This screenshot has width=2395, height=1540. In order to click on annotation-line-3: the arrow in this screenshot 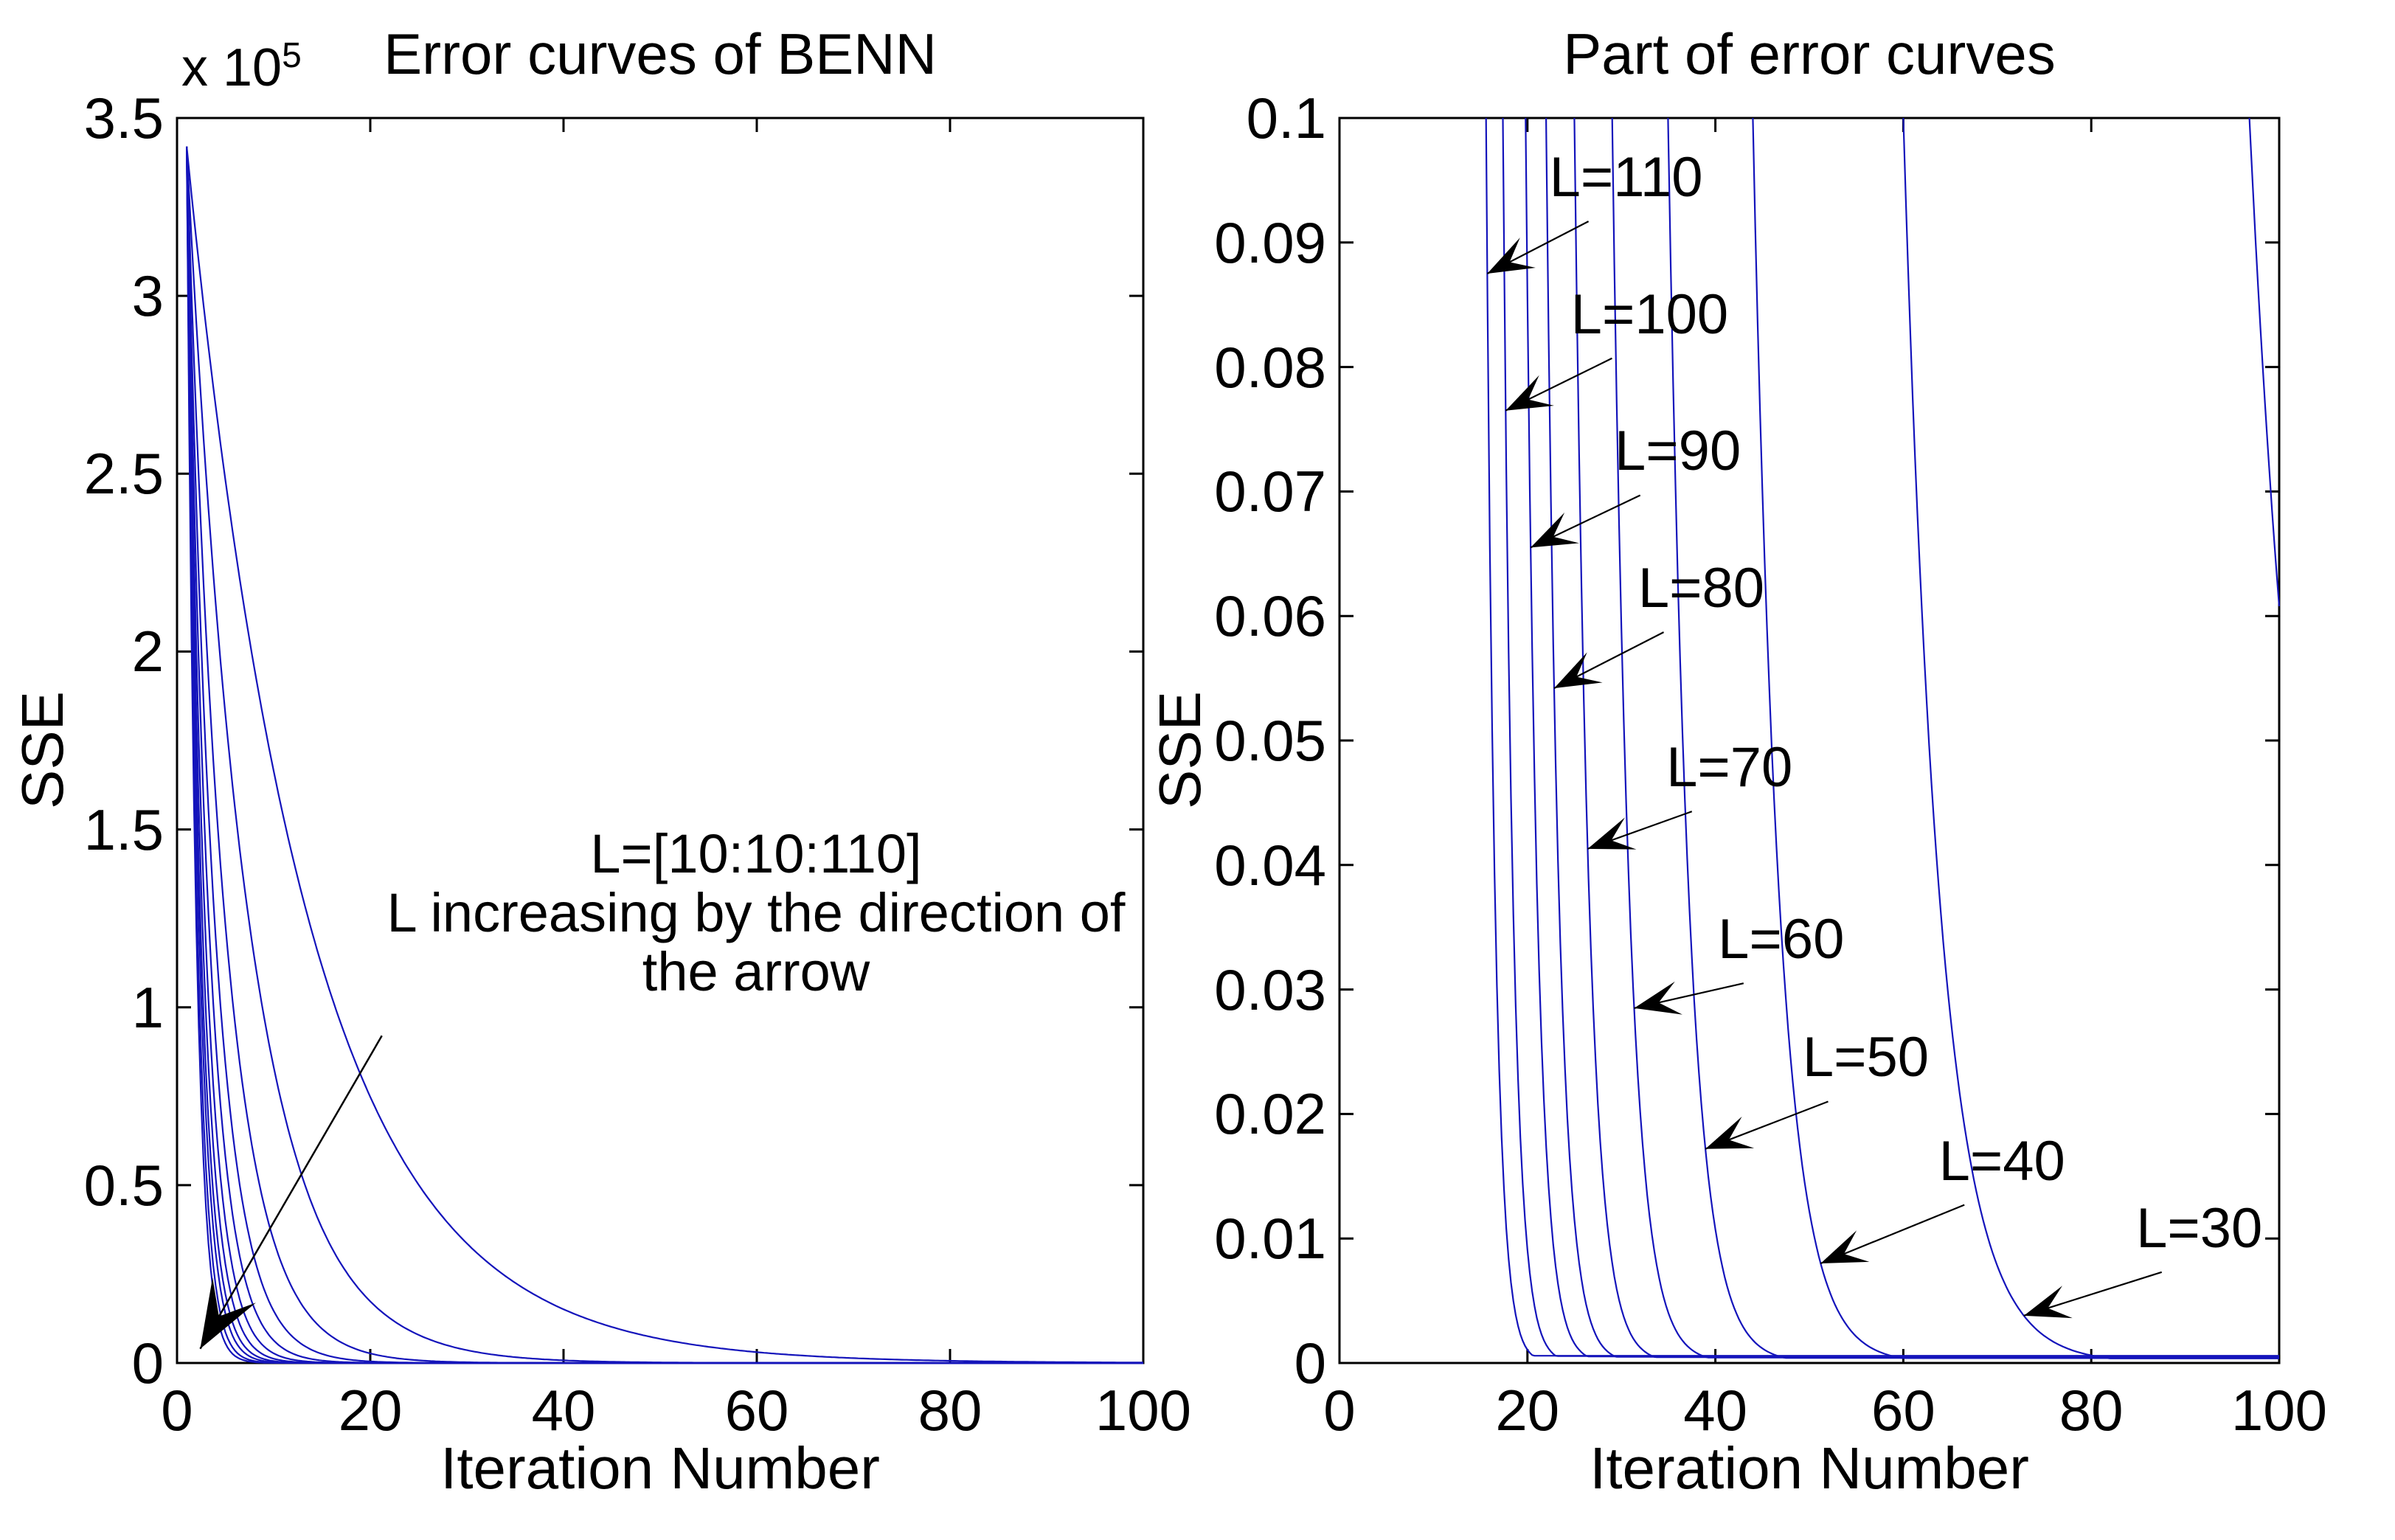, I will do `click(756, 971)`.